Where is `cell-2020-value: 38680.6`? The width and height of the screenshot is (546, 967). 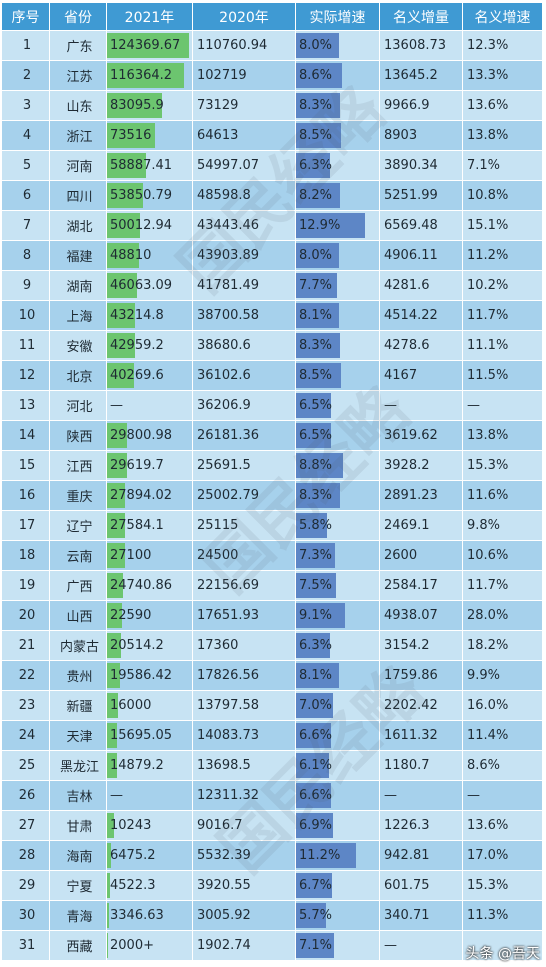
cell-2020-value: 38680.6 is located at coordinates (224, 345).